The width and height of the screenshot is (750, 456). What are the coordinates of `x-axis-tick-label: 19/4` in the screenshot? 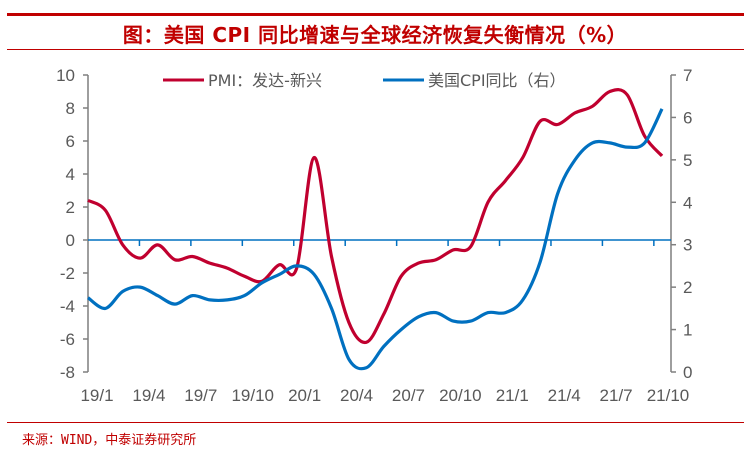 It's located at (148, 395).